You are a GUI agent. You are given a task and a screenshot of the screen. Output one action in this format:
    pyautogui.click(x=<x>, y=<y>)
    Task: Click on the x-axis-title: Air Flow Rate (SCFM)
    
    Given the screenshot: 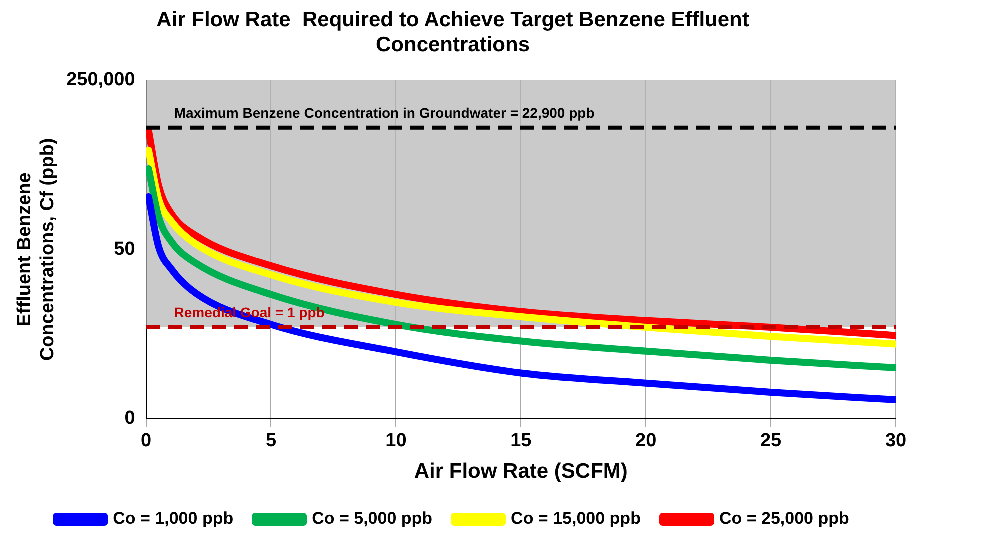 What is the action you would take?
    pyautogui.click(x=521, y=472)
    